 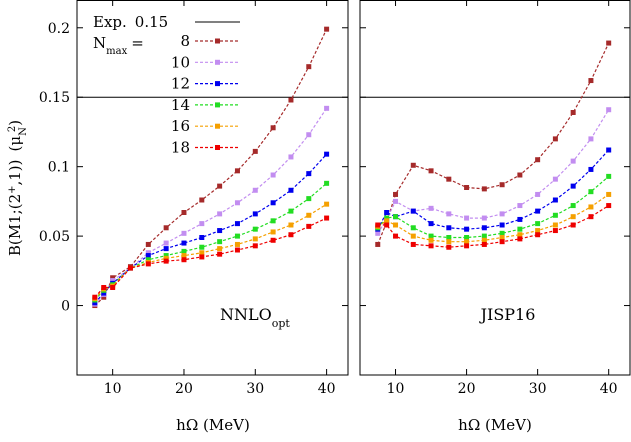 I want to click on legend-exp-label: Exp. 0.15, so click(x=130, y=22).